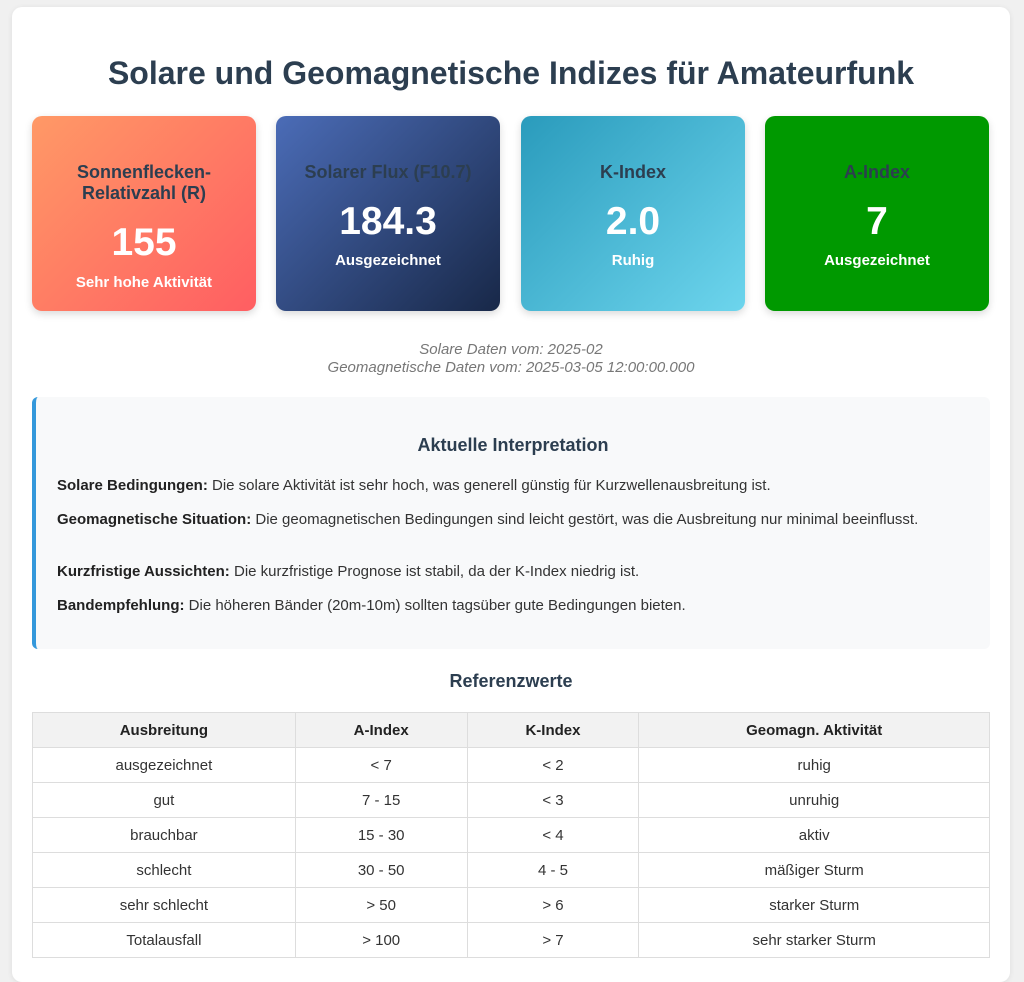 This screenshot has width=1024, height=982. Describe the element at coordinates (381, 730) in the screenshot. I see `column-header: A-Index` at that location.